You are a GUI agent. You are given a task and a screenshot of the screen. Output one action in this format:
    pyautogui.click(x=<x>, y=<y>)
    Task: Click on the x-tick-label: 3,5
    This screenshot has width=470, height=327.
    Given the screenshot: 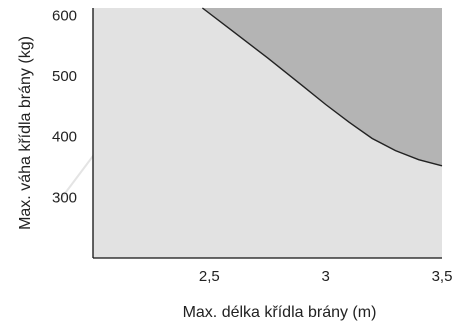 What is the action you would take?
    pyautogui.click(x=442, y=276)
    